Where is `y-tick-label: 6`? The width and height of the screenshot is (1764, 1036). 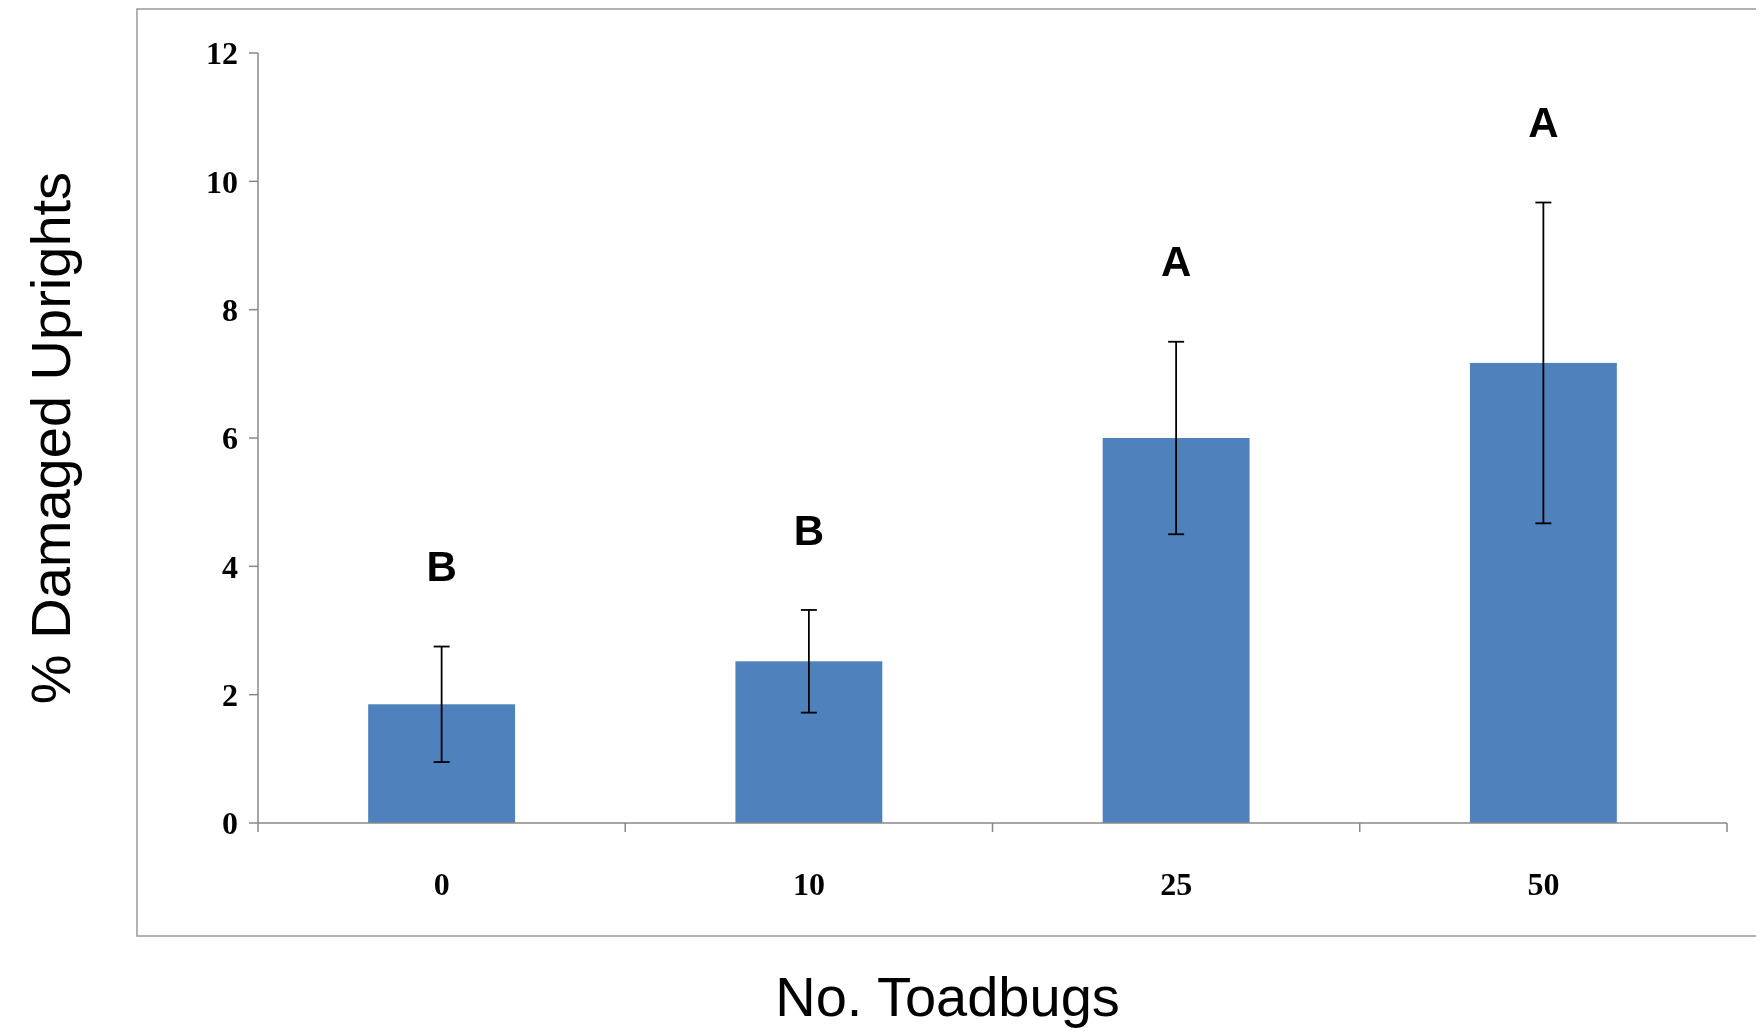 y-tick-label: 6 is located at coordinates (230, 438).